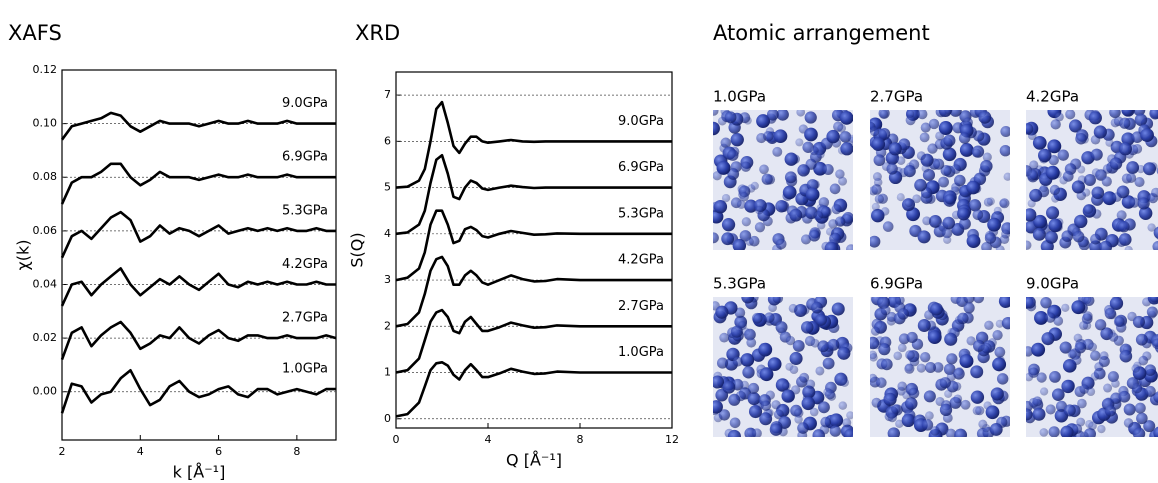 This screenshot has width=1158, height=483. I want to click on x-axis-label: Q [Å⁻¹], so click(534, 460).